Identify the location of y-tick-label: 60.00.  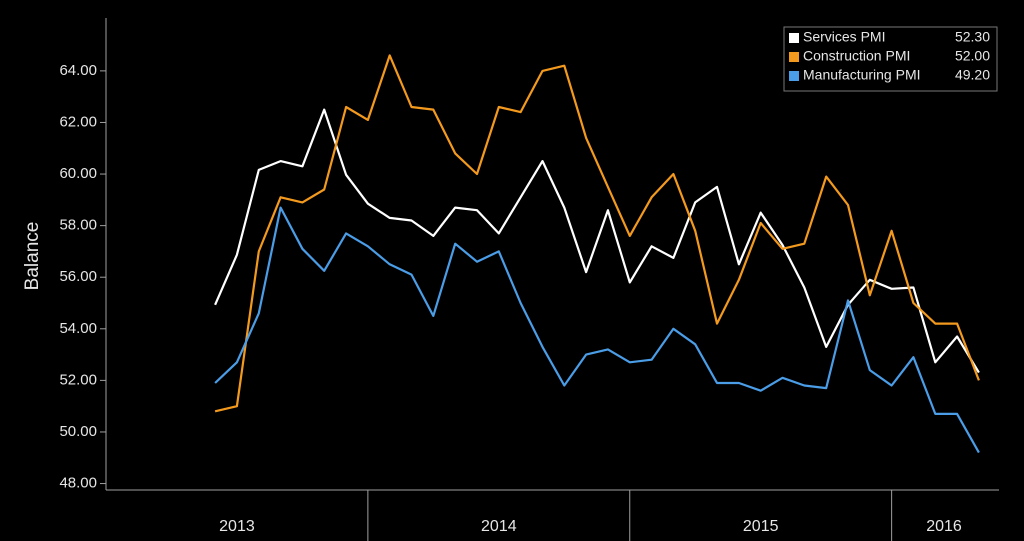
(78, 173).